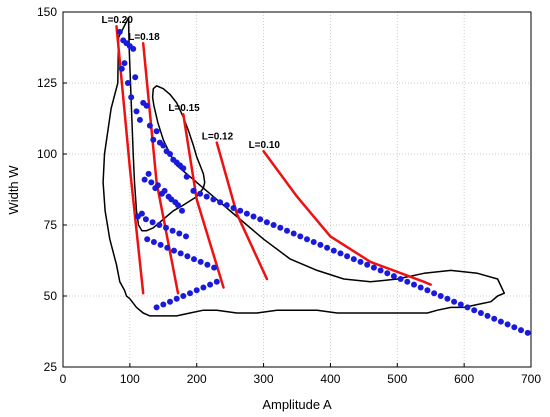 This screenshot has height=417, width=550. What do you see at coordinates (51, 296) in the screenshot?
I see `y-tick-label-1: 50` at bounding box center [51, 296].